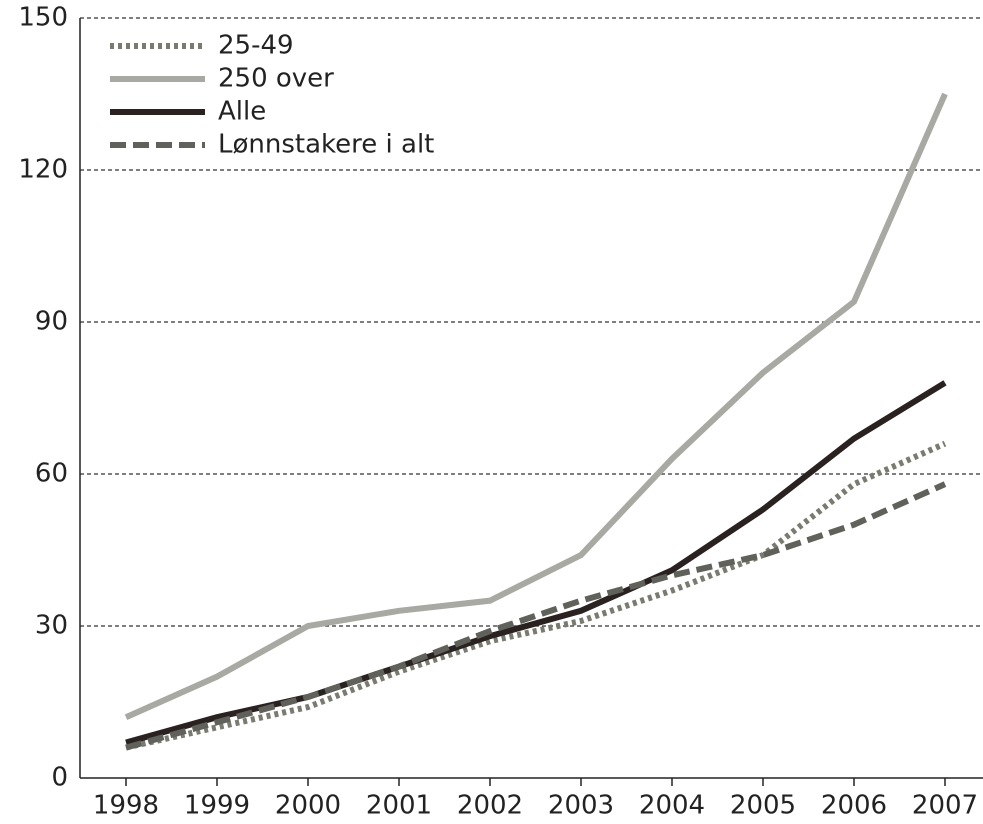 The height and width of the screenshot is (824, 983). Describe the element at coordinates (581, 806) in the screenshot. I see `x-tick-label: 2003` at that location.